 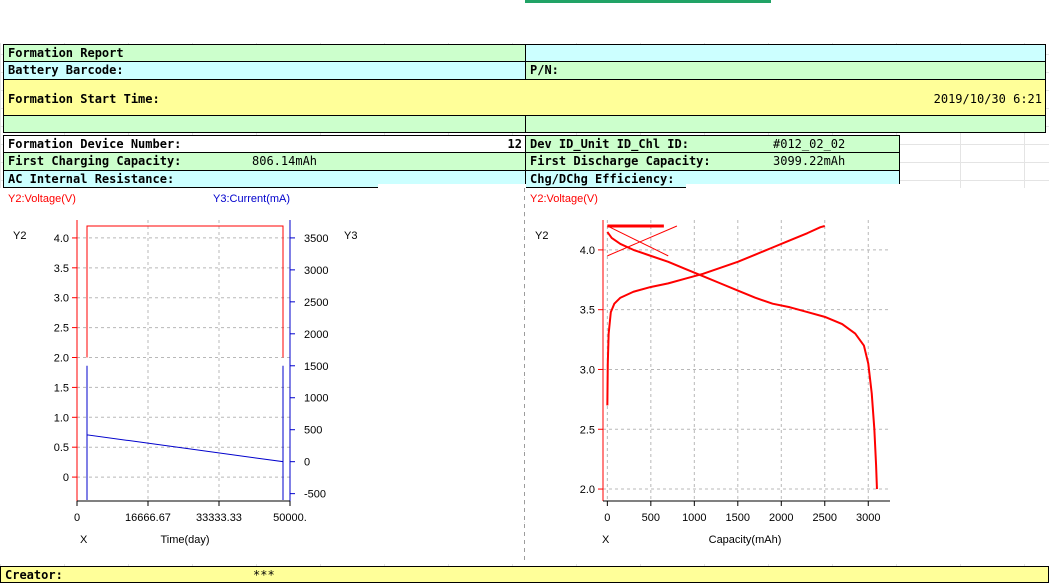 I want to click on selected-column-indicator, so click(x=648, y=1).